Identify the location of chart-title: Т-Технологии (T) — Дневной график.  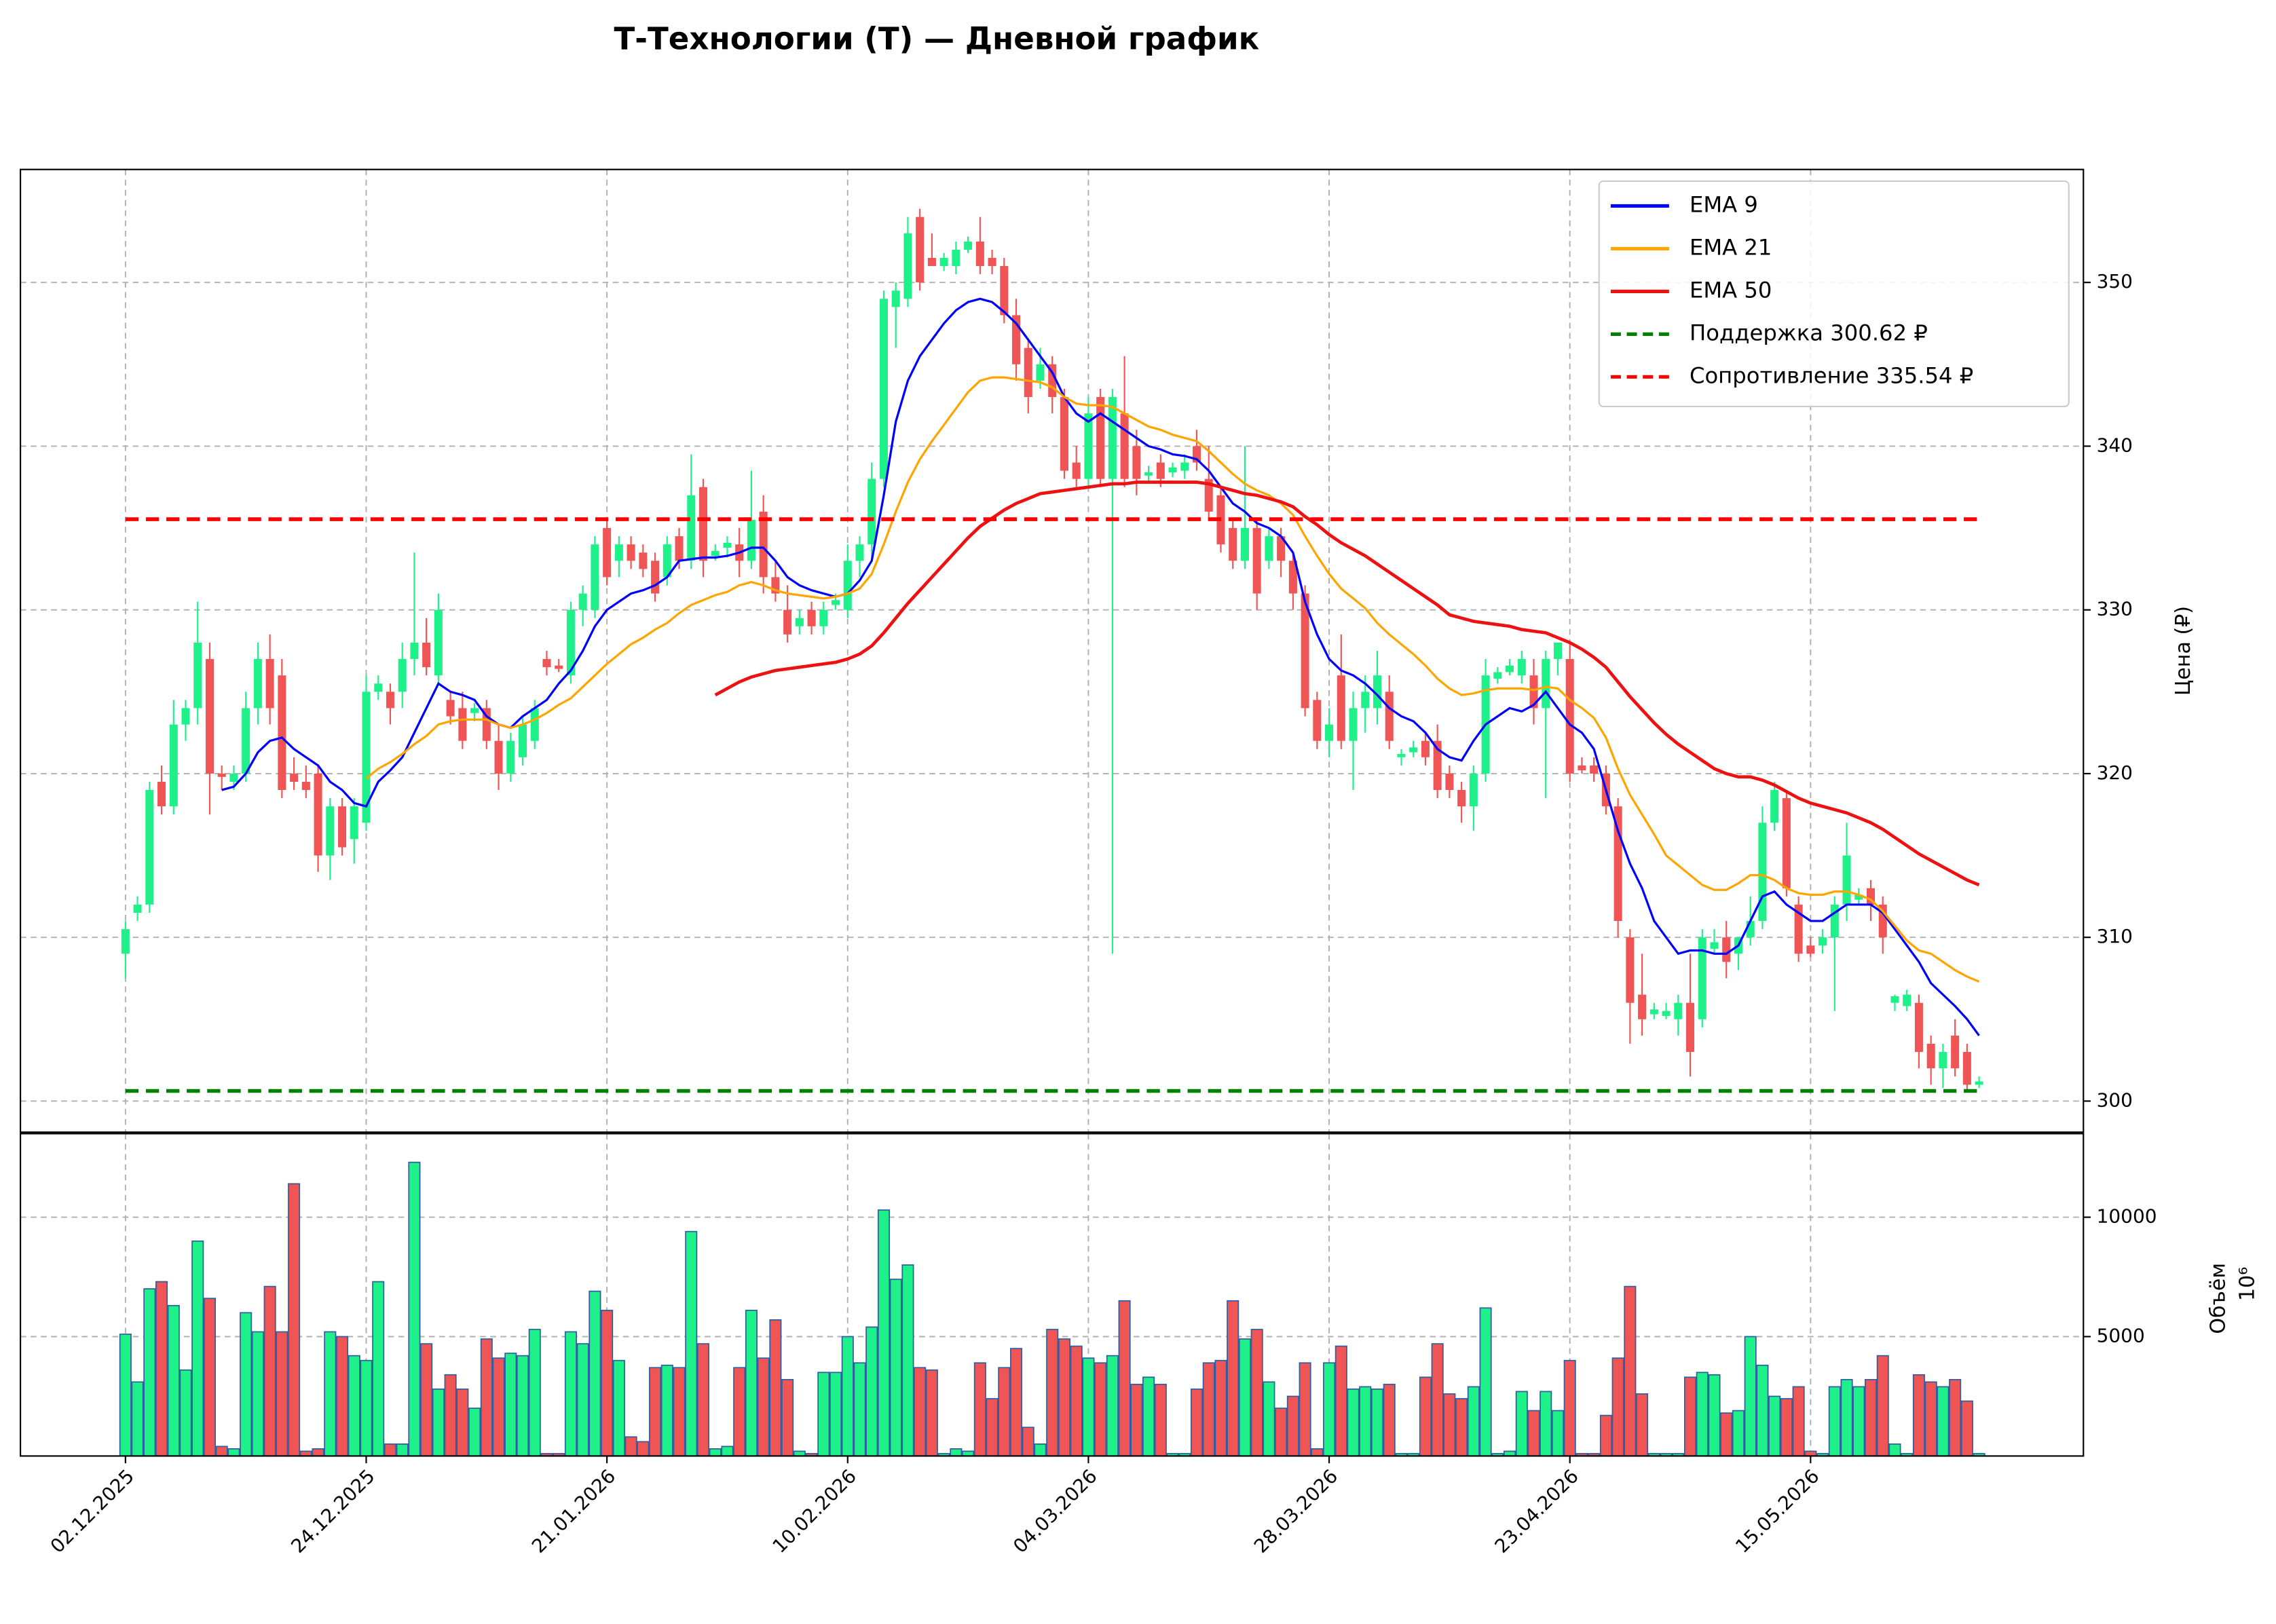
(937, 39).